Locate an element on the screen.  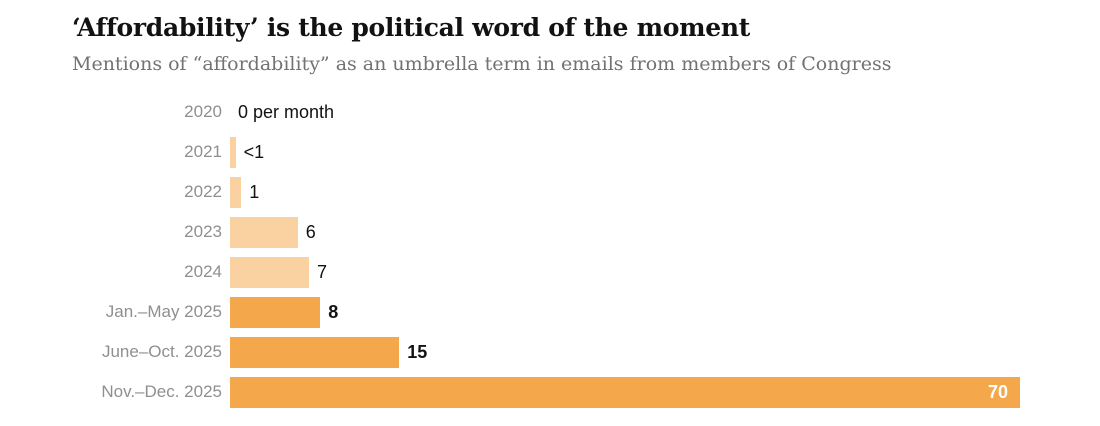
bar-area: 6 is located at coordinates (665, 232).